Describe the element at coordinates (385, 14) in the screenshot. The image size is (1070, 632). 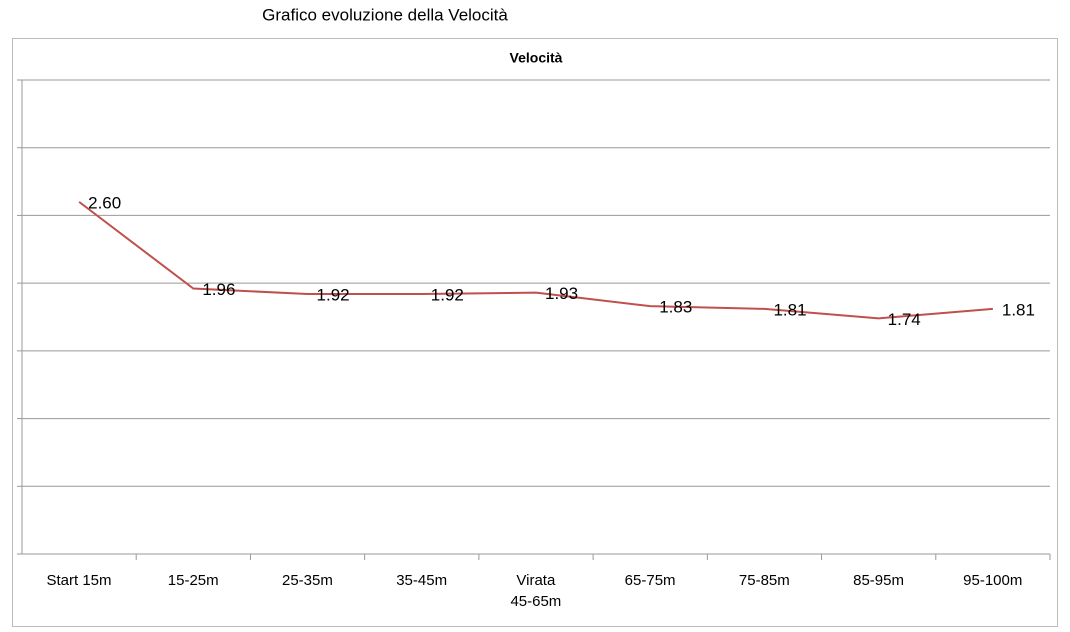
I see `page-title: Grafico evoluzione della Velocità` at that location.